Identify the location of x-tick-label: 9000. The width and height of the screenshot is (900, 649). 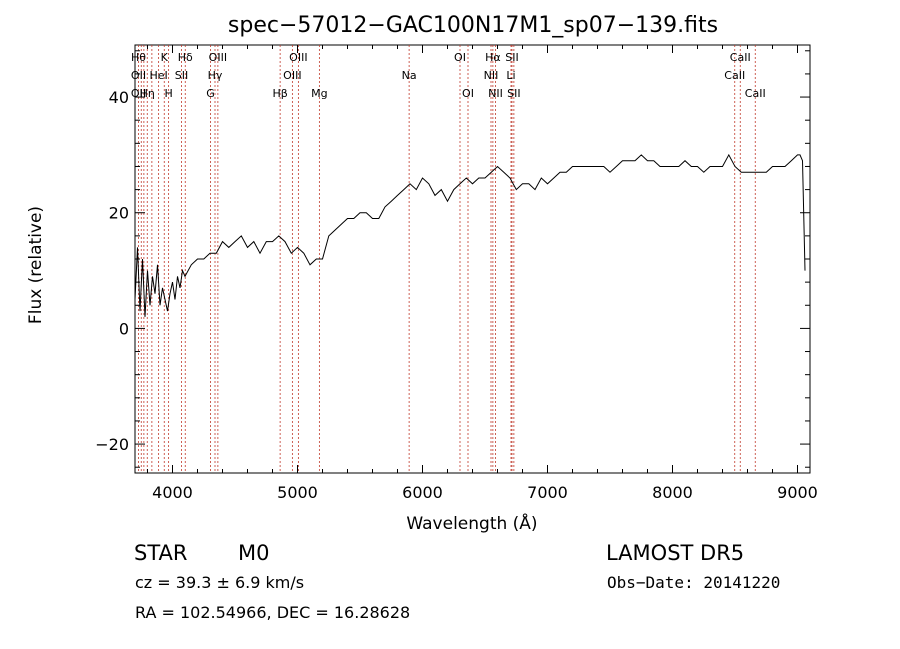
(797, 492).